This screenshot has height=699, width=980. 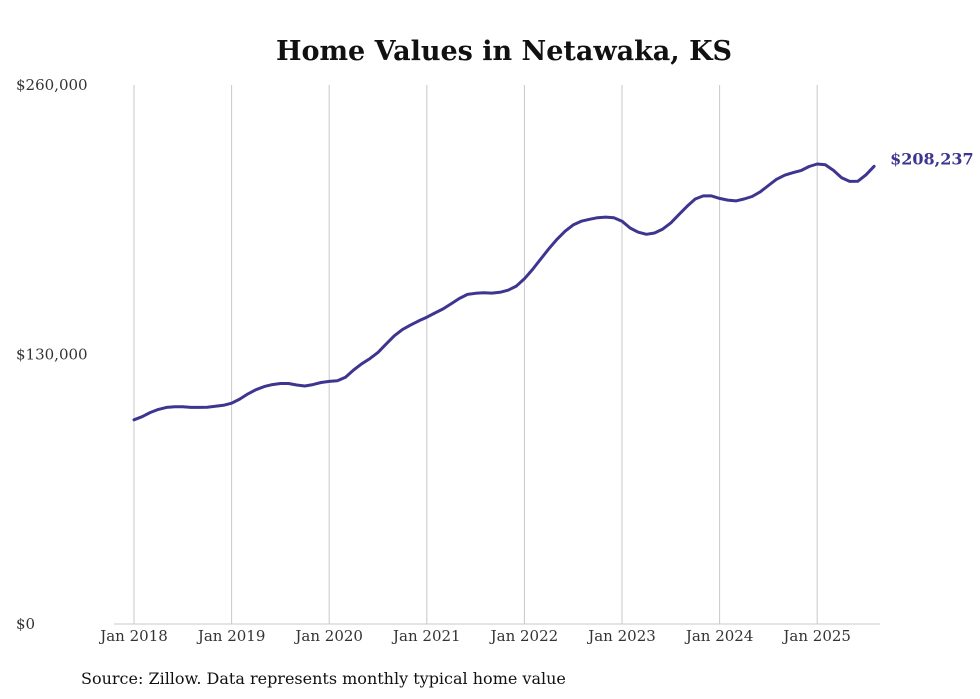 What do you see at coordinates (524, 636) in the screenshot?
I see `x-tick-label: Jan 2022` at bounding box center [524, 636].